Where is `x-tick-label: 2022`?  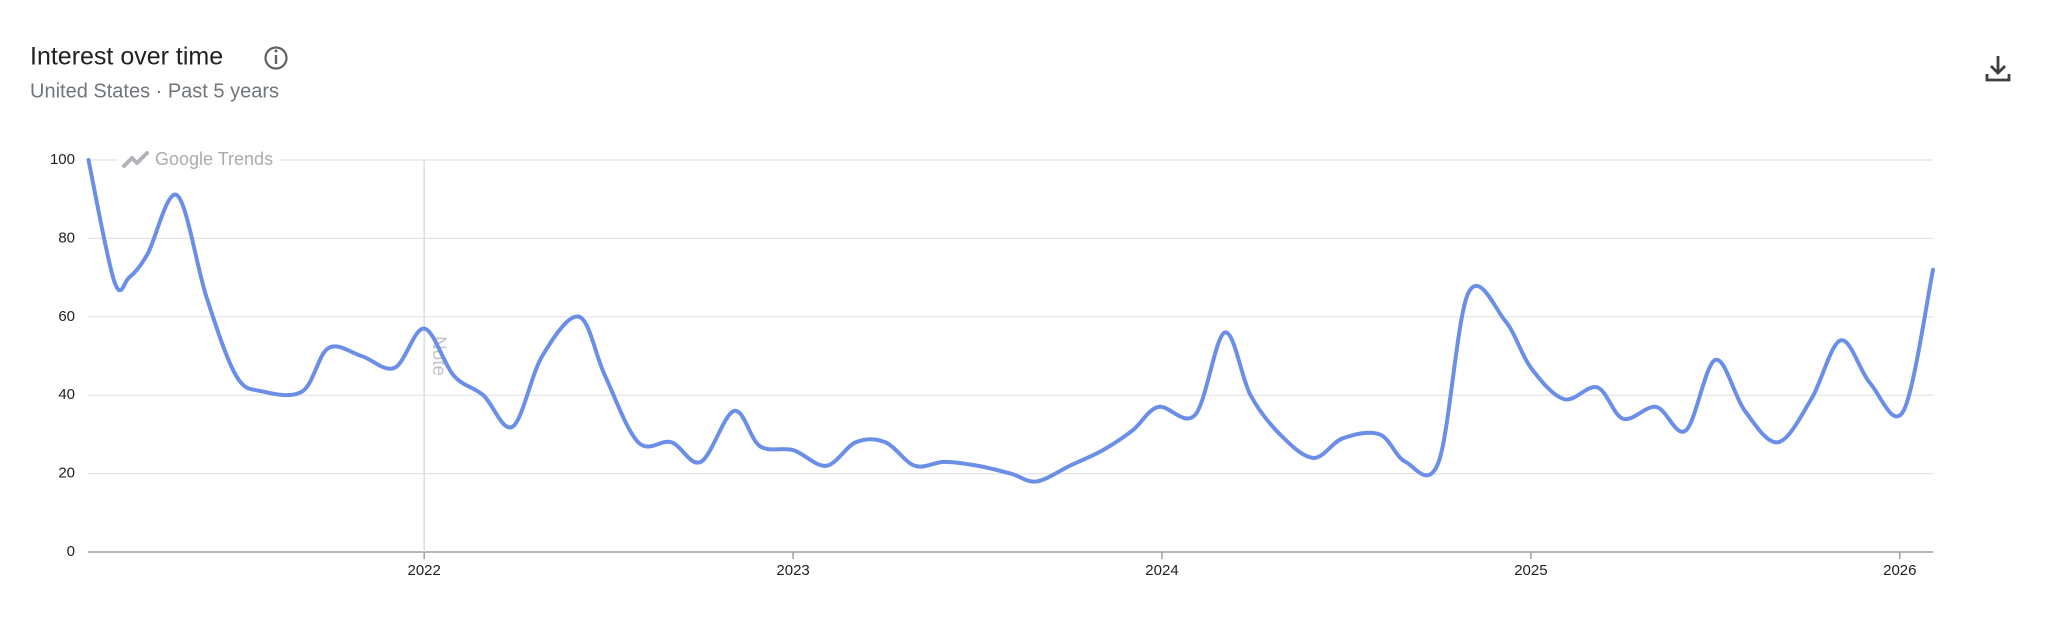
x-tick-label: 2022 is located at coordinates (424, 570).